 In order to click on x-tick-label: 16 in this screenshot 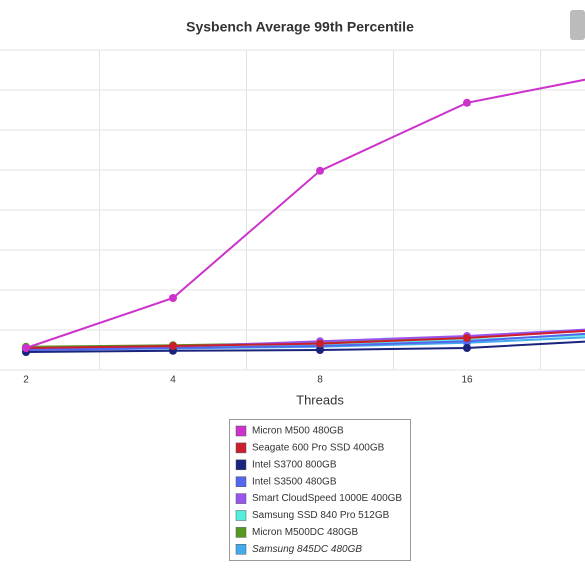, I will do `click(467, 380)`.